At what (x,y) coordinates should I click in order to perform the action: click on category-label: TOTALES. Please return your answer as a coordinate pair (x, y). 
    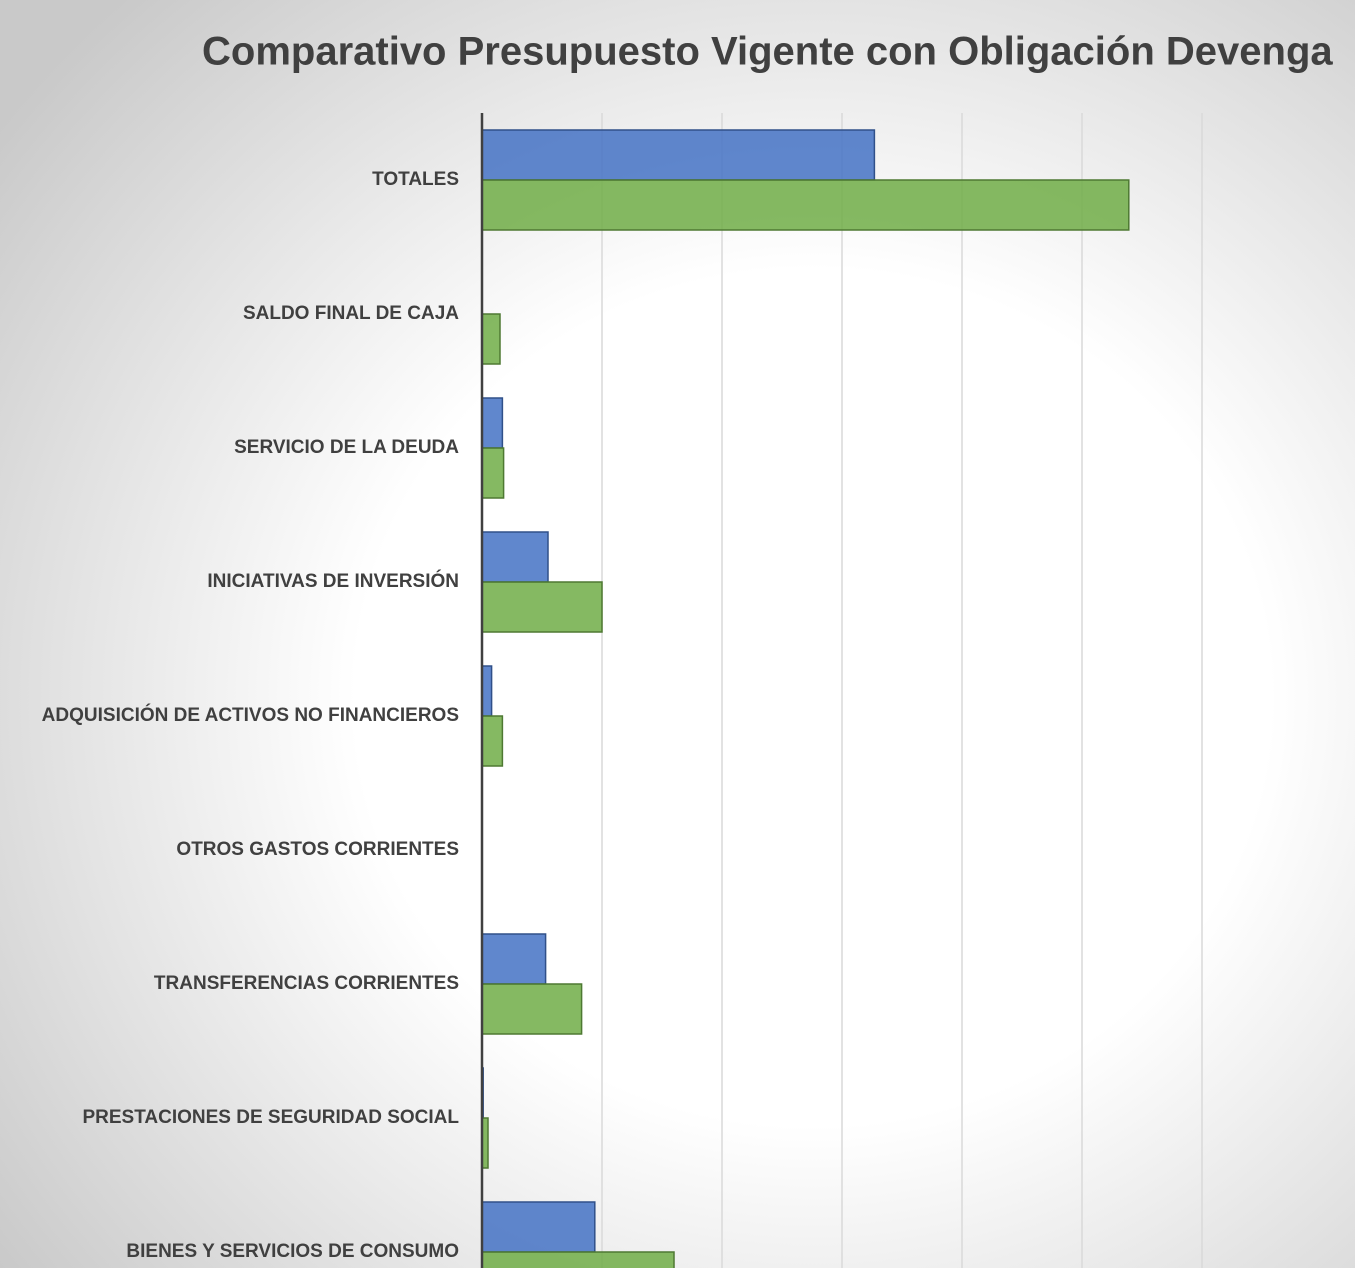
    Looking at the image, I should click on (415, 179).